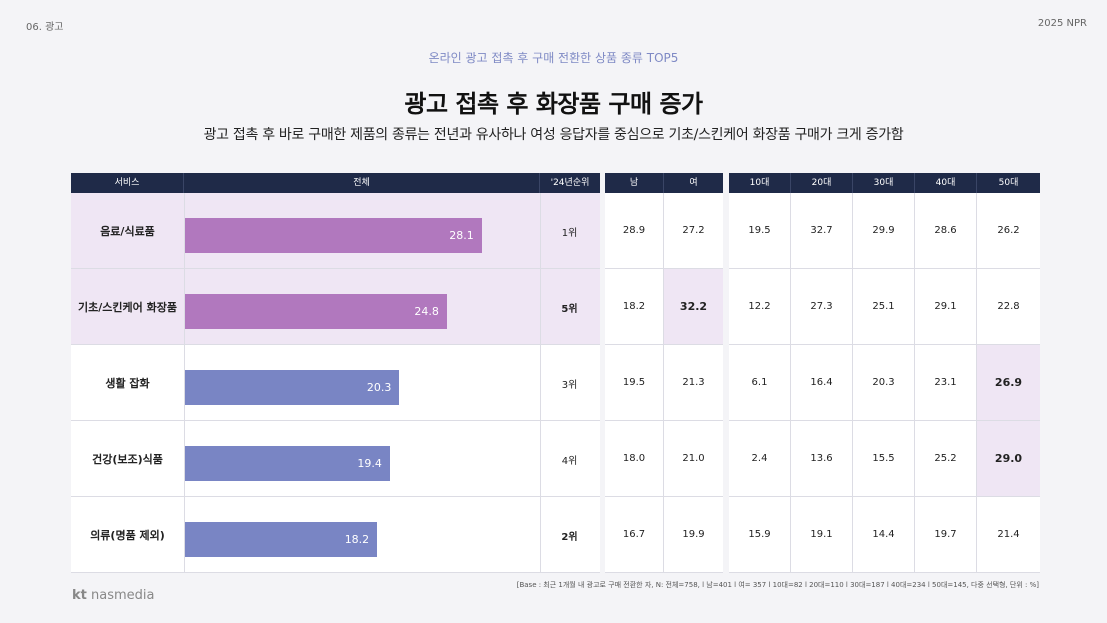 Image resolution: width=1107 pixels, height=623 pixels. I want to click on rank-value: 3위, so click(569, 385).